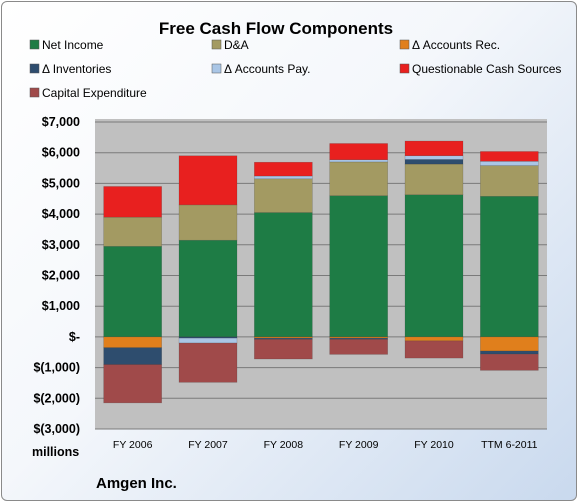 The image size is (578, 502). What do you see at coordinates (61, 214) in the screenshot?
I see `y-tick-label: $4,000` at bounding box center [61, 214].